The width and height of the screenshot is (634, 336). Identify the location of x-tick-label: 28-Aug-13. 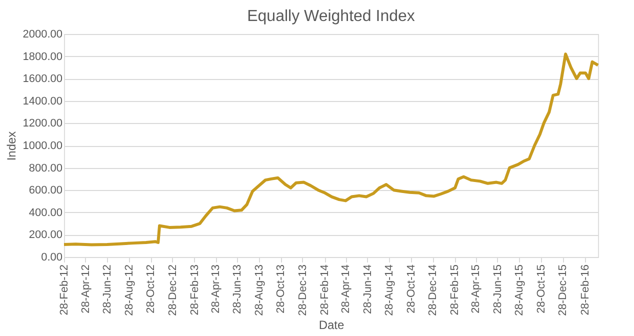
(259, 290).